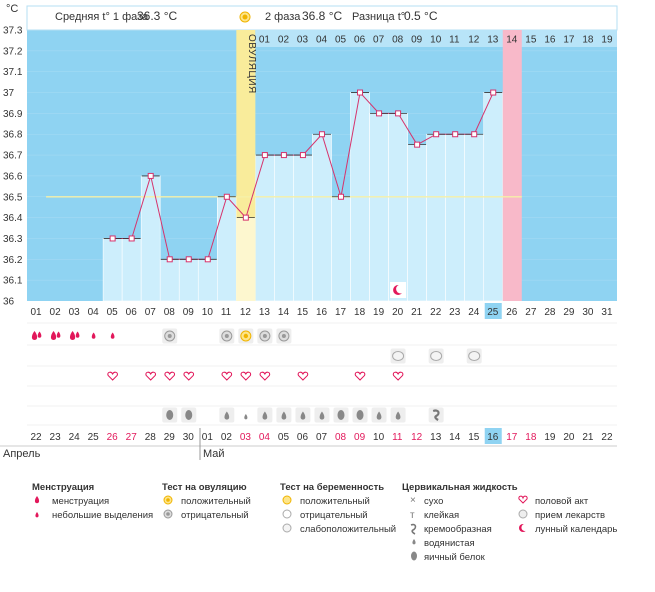 Image resolution: width=655 pixels, height=592 pixels. What do you see at coordinates (56, 312) in the screenshot?
I see `cycle-day-label: 02` at bounding box center [56, 312].